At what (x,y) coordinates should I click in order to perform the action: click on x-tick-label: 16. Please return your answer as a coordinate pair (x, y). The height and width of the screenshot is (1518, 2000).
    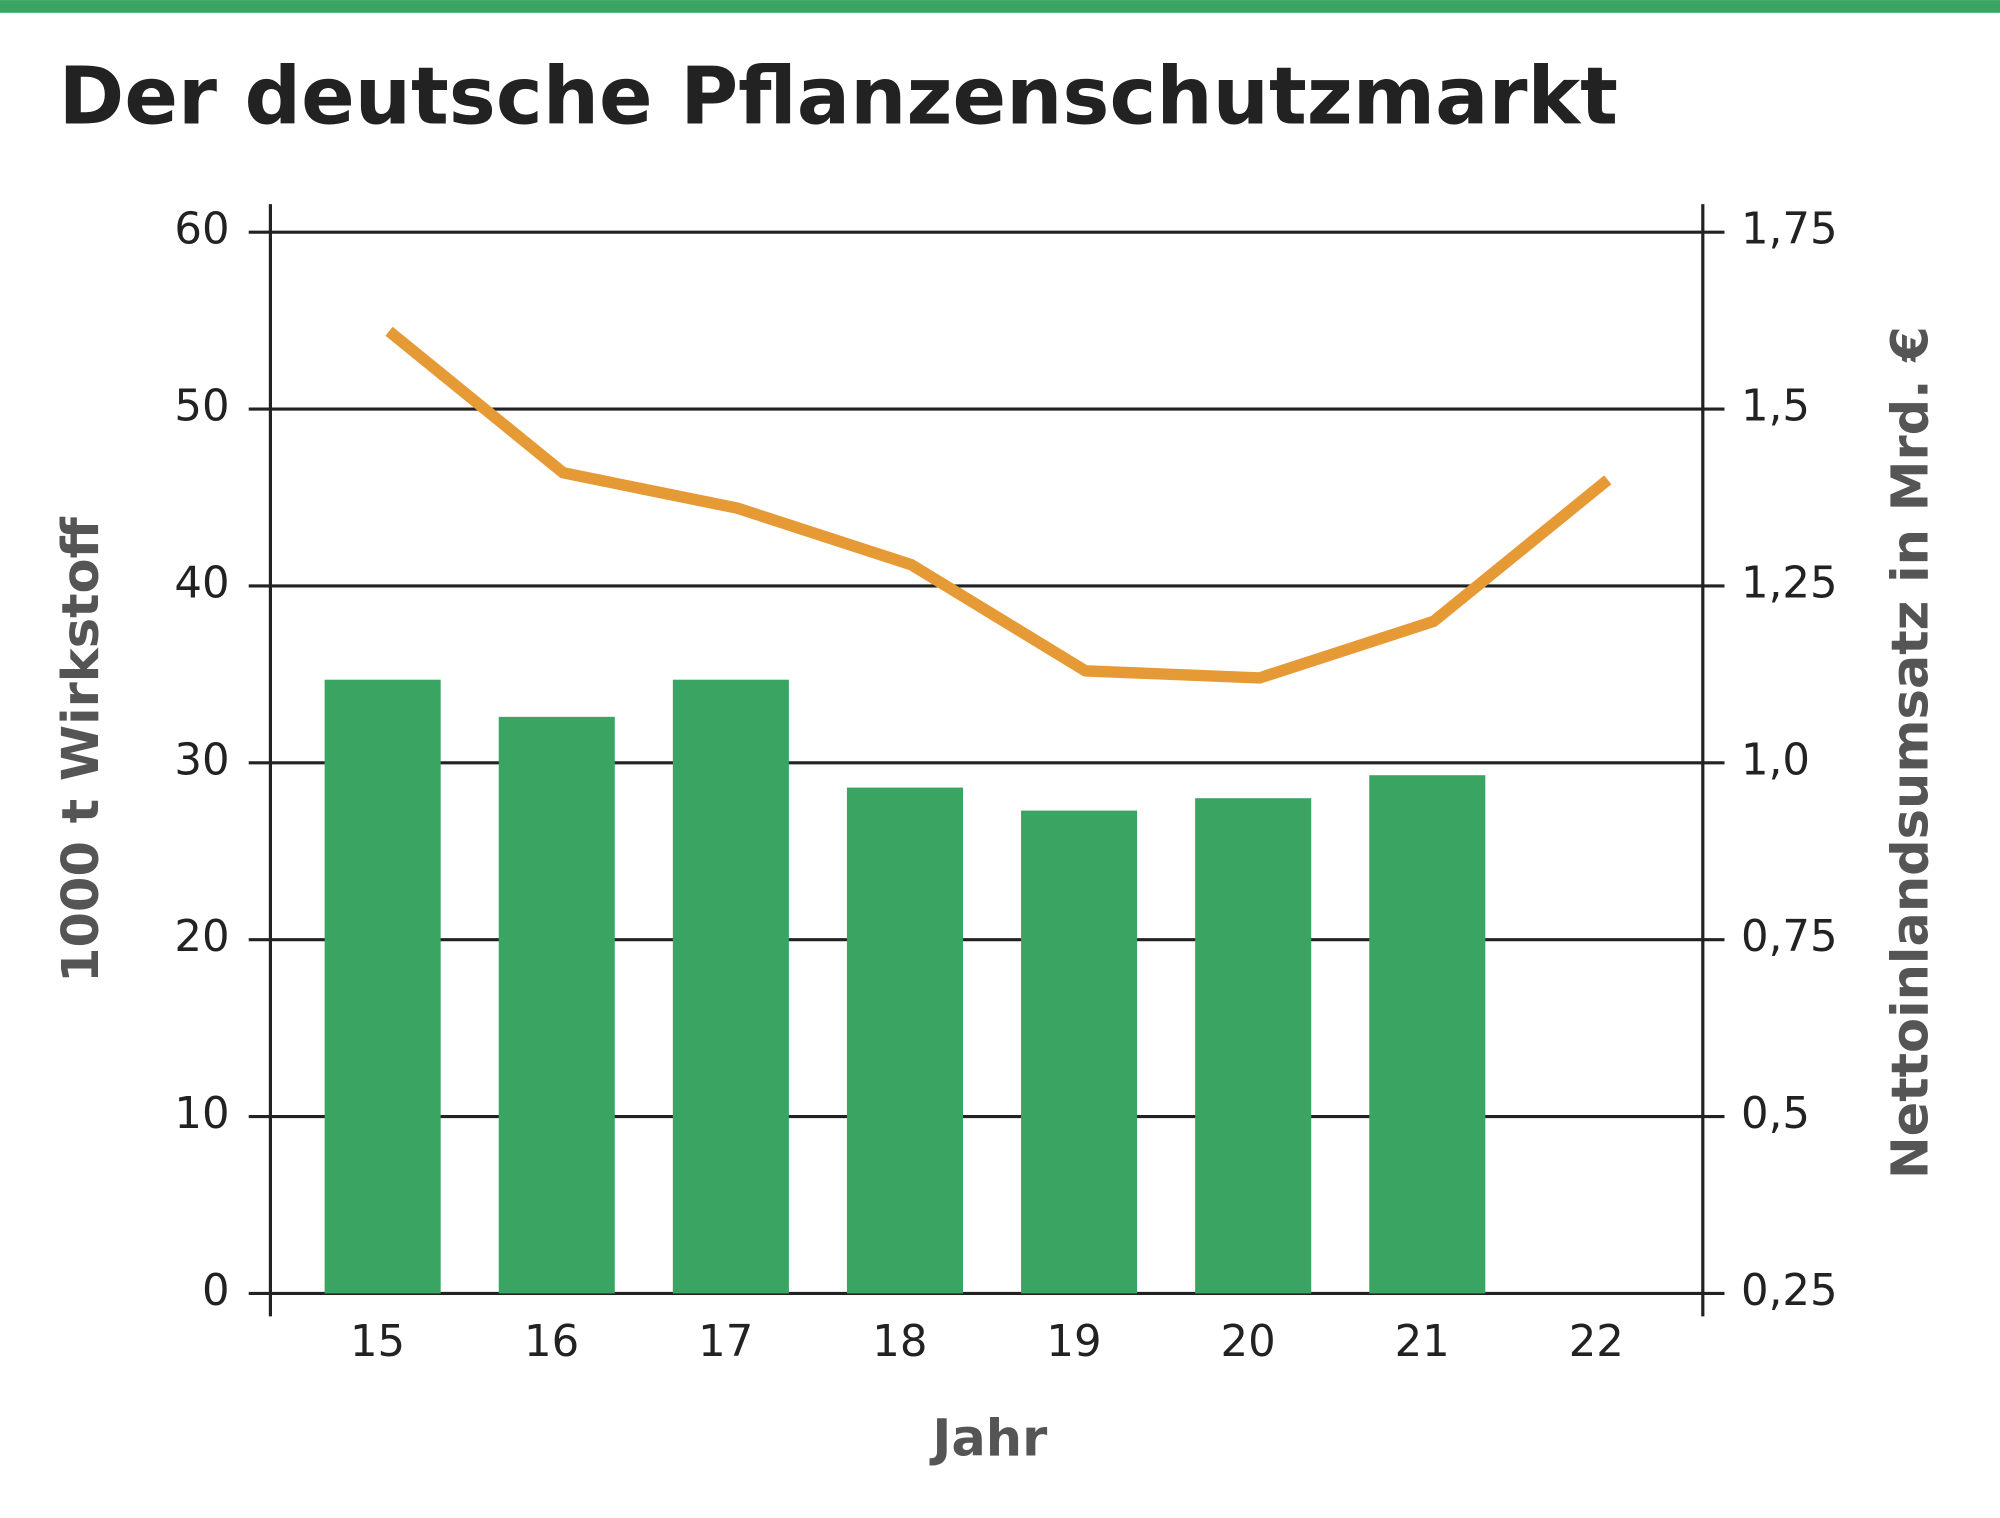
    Looking at the image, I should click on (551, 1342).